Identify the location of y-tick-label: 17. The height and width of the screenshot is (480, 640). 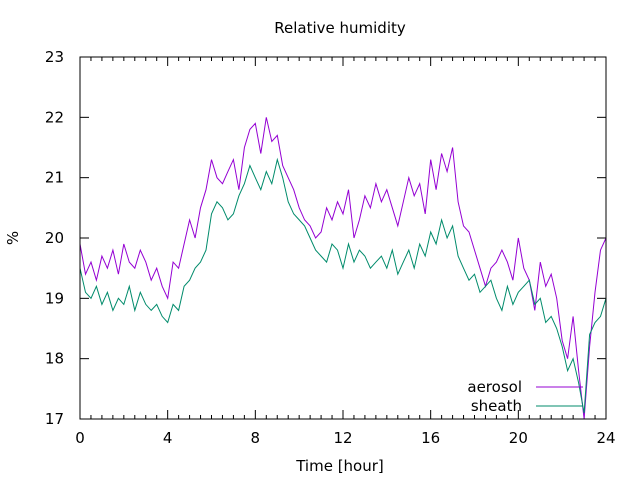
(54, 419).